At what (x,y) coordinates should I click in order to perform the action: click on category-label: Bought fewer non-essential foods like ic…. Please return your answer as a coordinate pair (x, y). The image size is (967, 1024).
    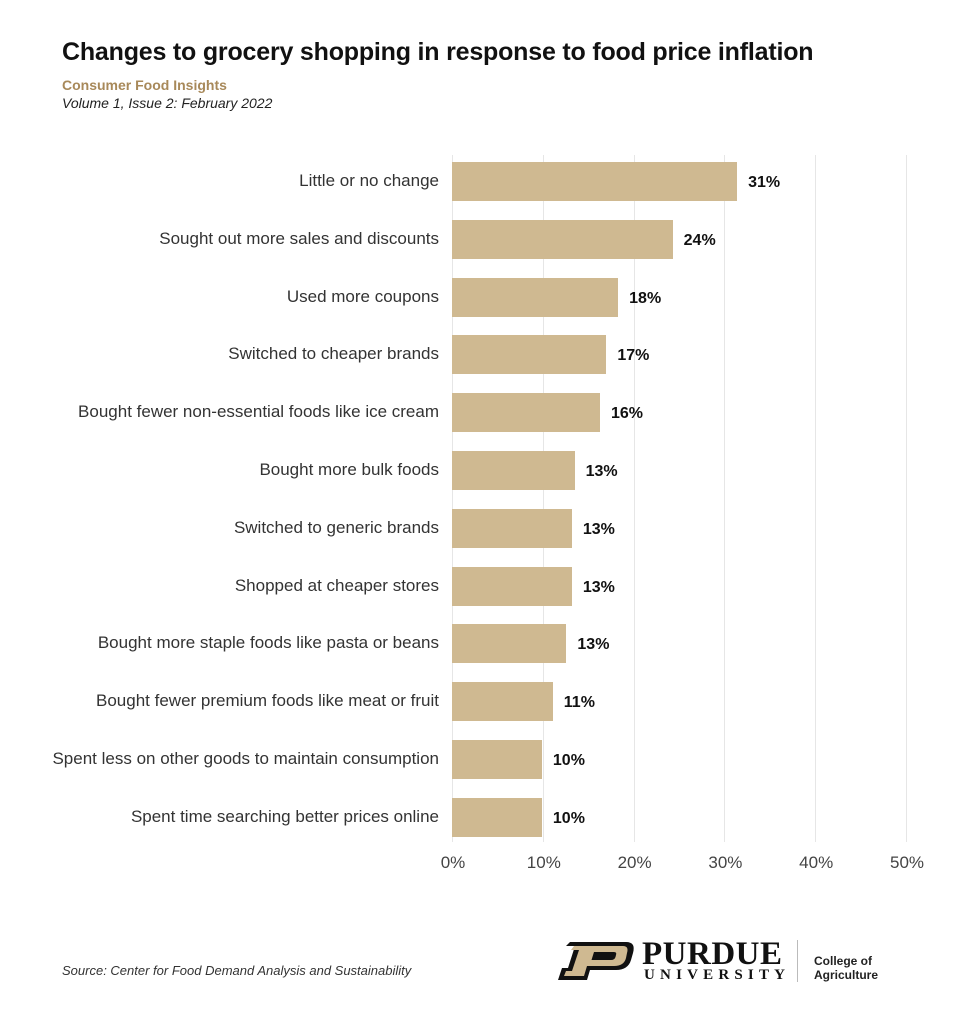
    Looking at the image, I should click on (258, 412).